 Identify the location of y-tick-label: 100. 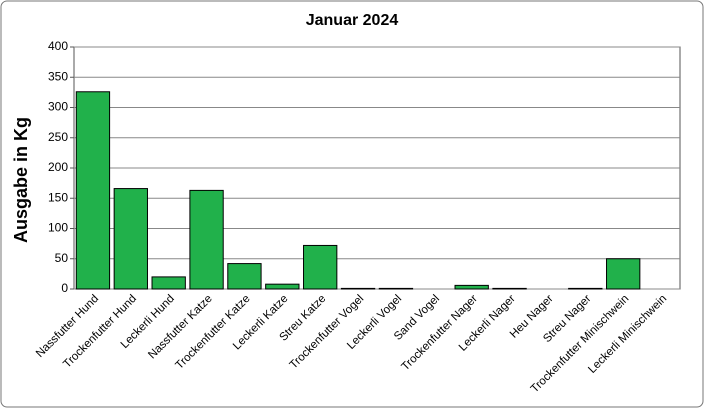
(58, 228).